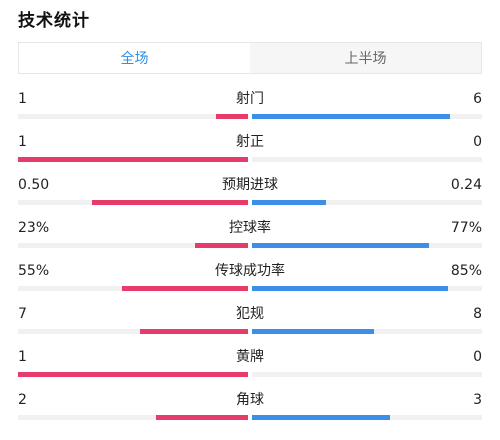  What do you see at coordinates (22, 400) in the screenshot?
I see `home-value: 2` at bounding box center [22, 400].